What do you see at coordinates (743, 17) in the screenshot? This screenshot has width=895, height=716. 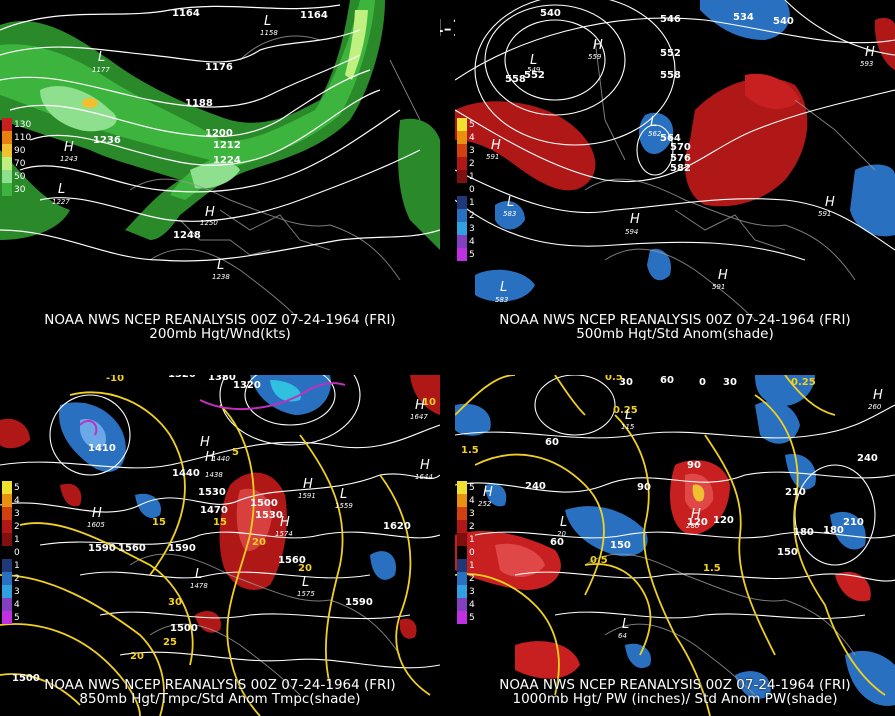 I see `contour-label: 534` at bounding box center [743, 17].